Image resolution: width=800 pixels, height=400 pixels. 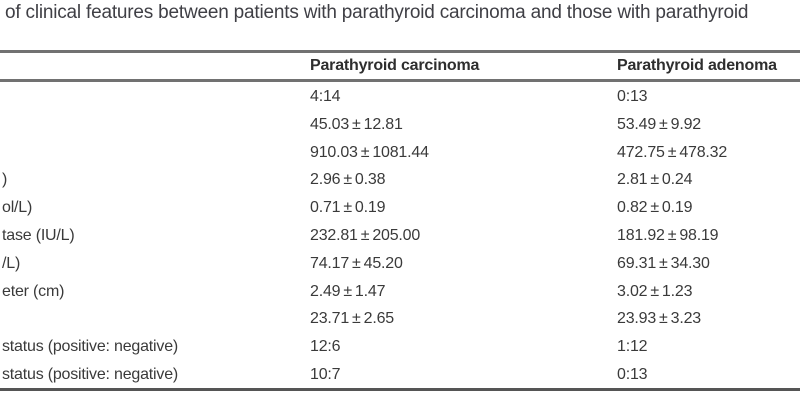 I want to click on adenoma-value: 69.31 ± 34.30, so click(x=663, y=263).